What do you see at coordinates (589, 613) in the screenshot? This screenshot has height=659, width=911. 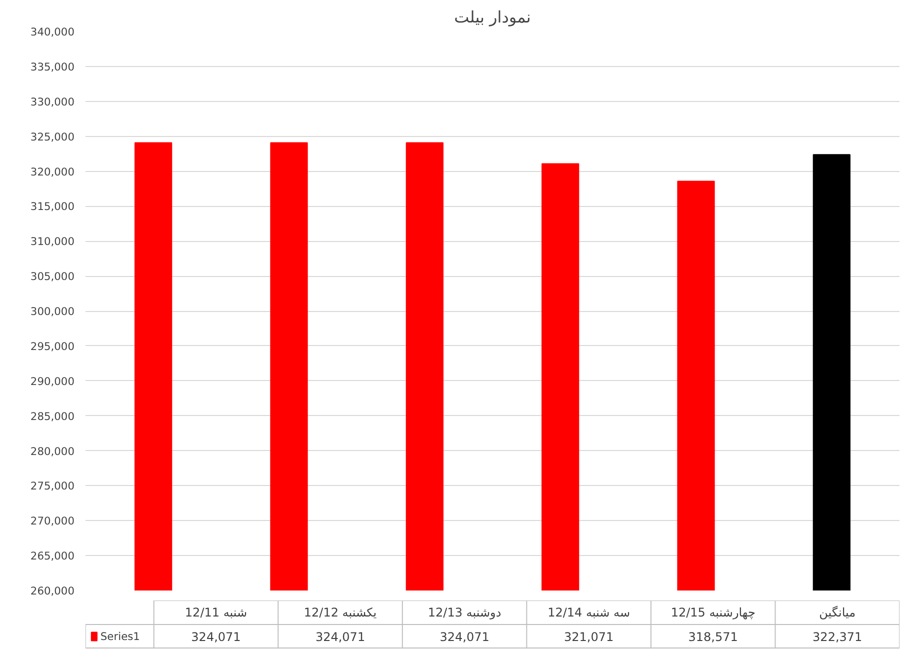 I see `x-tick-label: 12/14 سه شنبه` at bounding box center [589, 613].